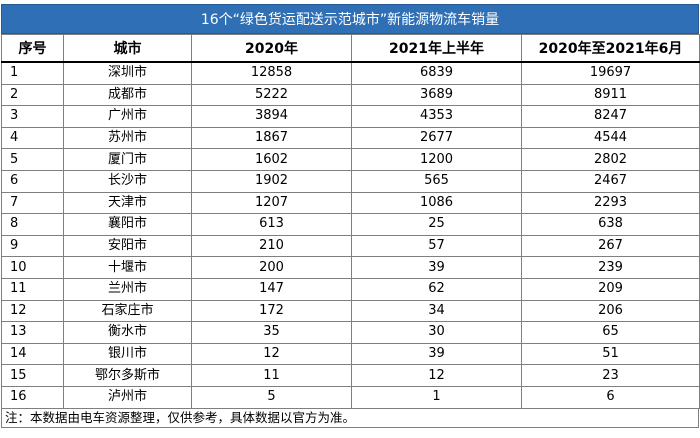 The image size is (700, 438). I want to click on number-cell: 2467, so click(610, 181).